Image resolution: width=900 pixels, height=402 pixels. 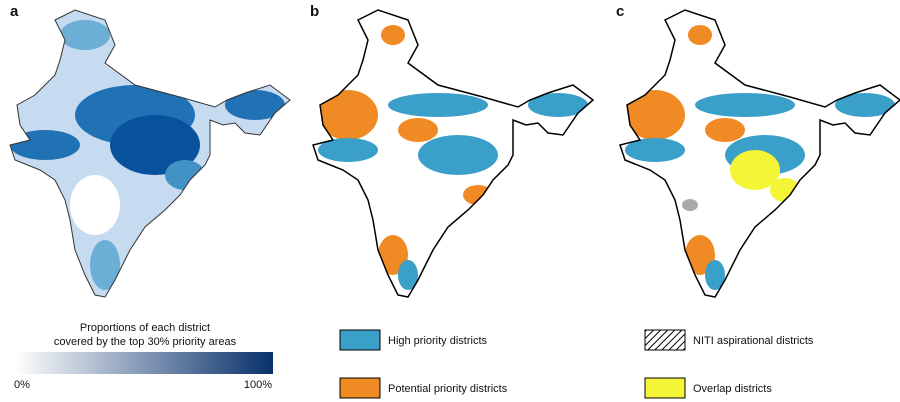 I want to click on color-scale, so click(x=144, y=363).